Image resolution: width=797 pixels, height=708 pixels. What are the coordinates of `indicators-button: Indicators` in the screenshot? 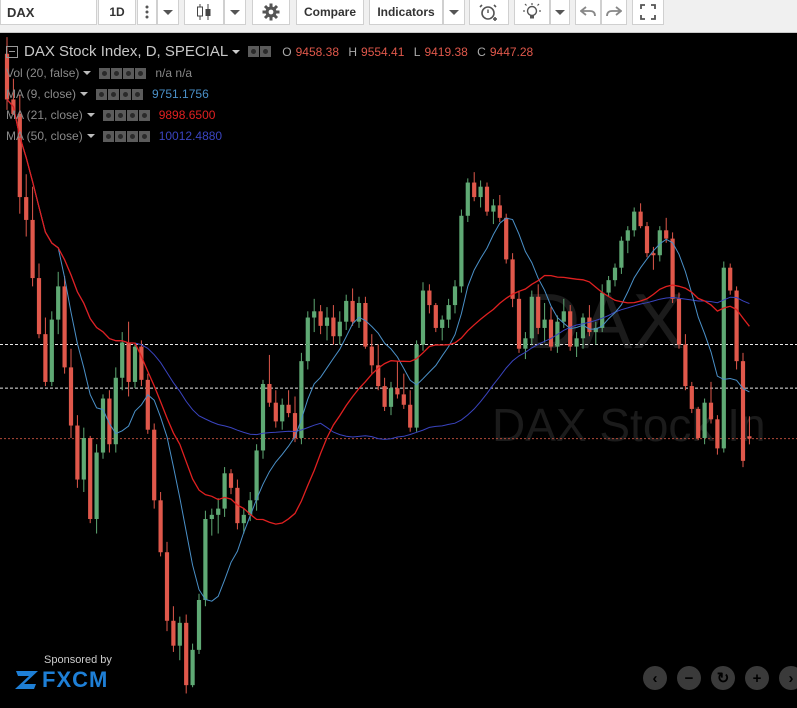 It's located at (406, 12).